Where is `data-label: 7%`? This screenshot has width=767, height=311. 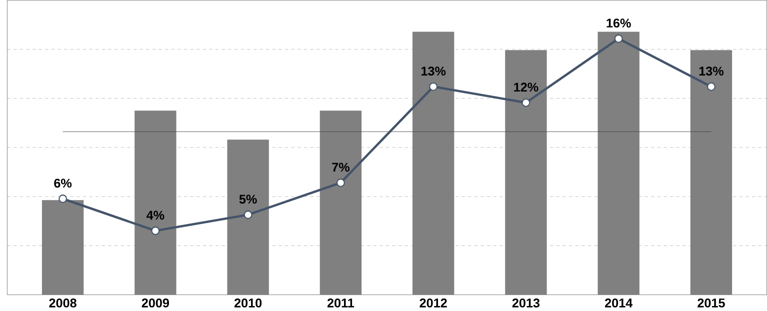
data-label: 7% is located at coordinates (341, 167).